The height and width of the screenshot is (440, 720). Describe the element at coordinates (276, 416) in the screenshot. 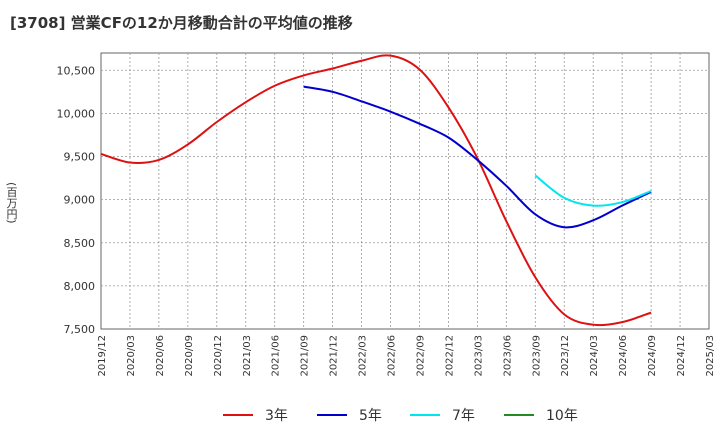

I see `legend-label: 3年` at that location.